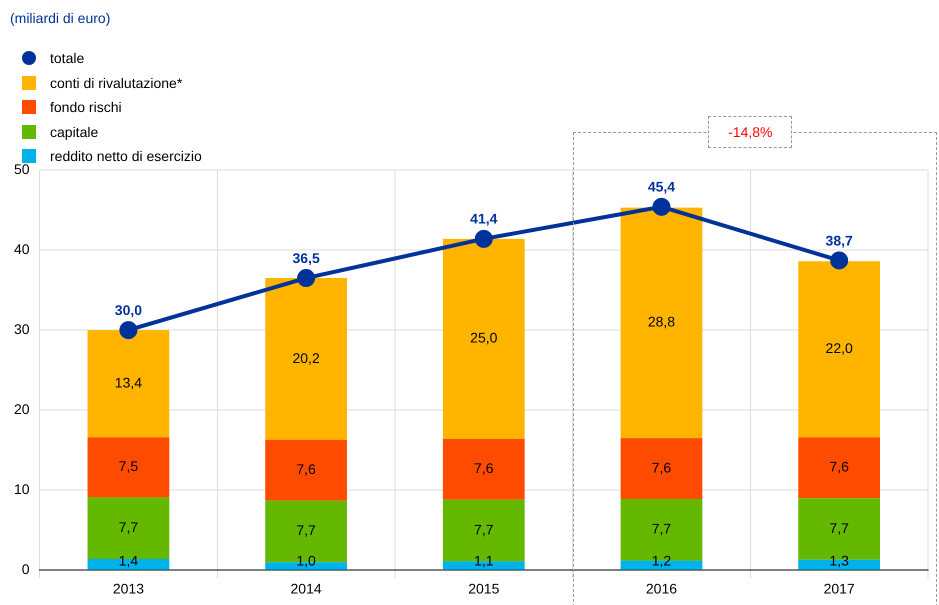  Describe the element at coordinates (86, 107) in the screenshot. I see `legend-label: fondo rischi` at that location.